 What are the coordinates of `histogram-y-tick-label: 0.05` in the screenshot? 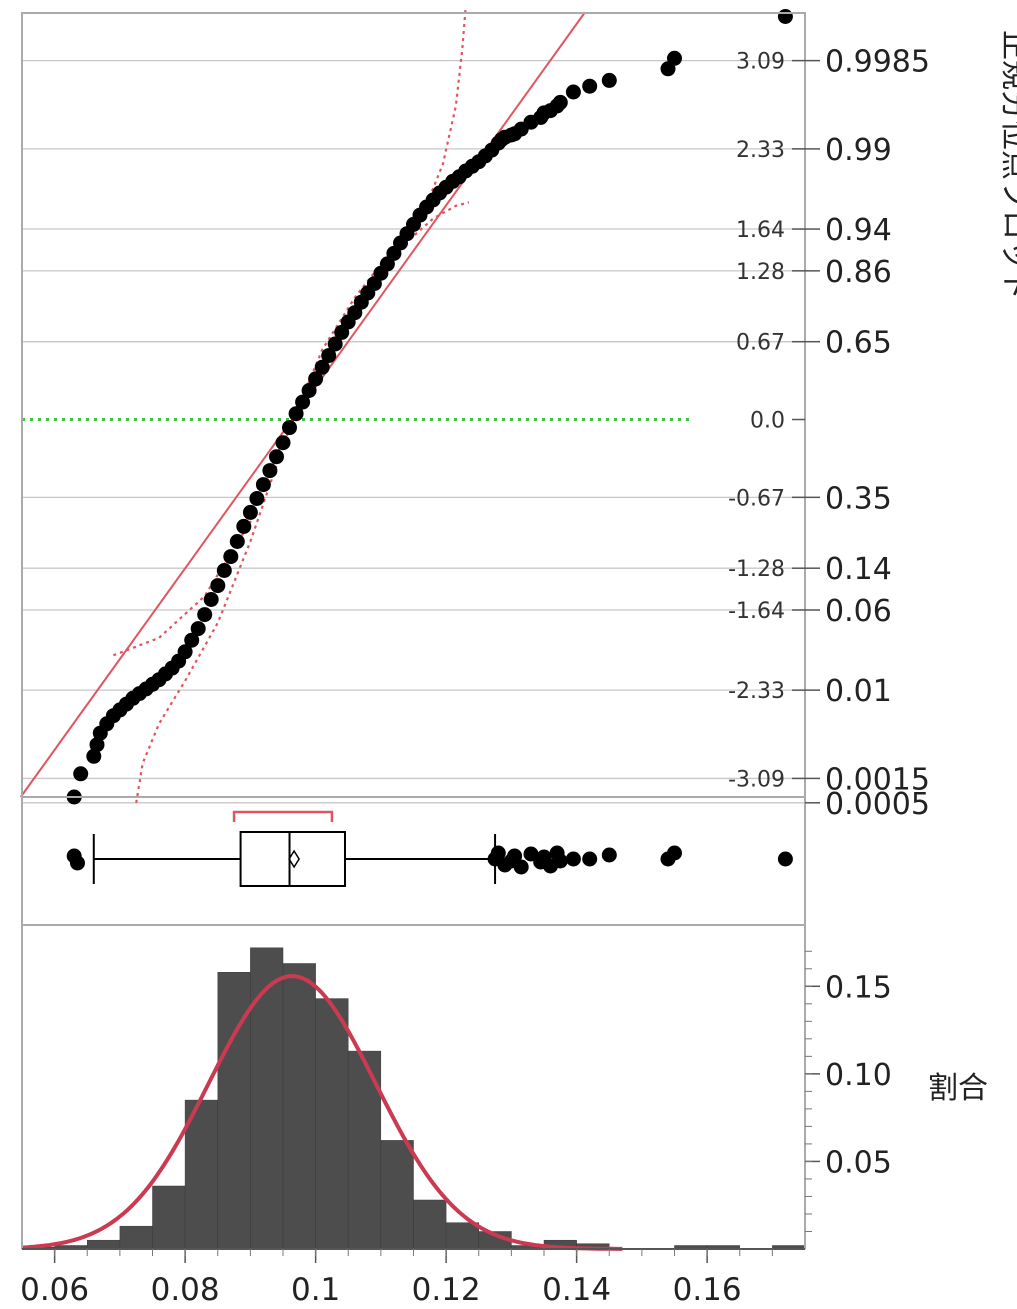 It's located at (858, 1162).